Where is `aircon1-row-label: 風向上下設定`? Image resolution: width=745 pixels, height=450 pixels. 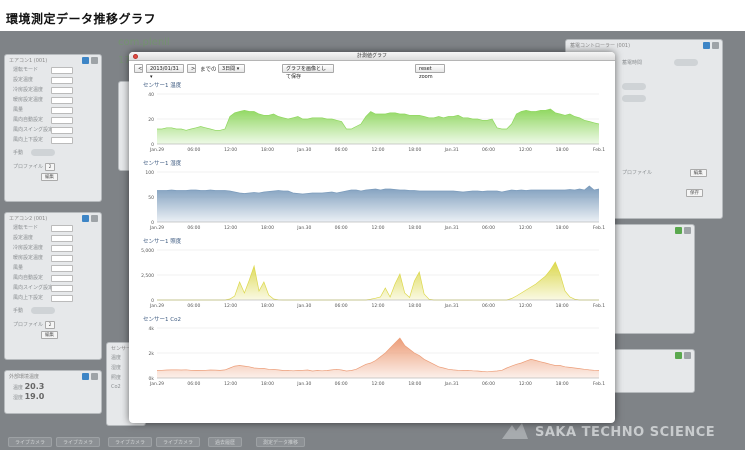 aircon1-row-label: 風向上下設定 is located at coordinates (28, 140).